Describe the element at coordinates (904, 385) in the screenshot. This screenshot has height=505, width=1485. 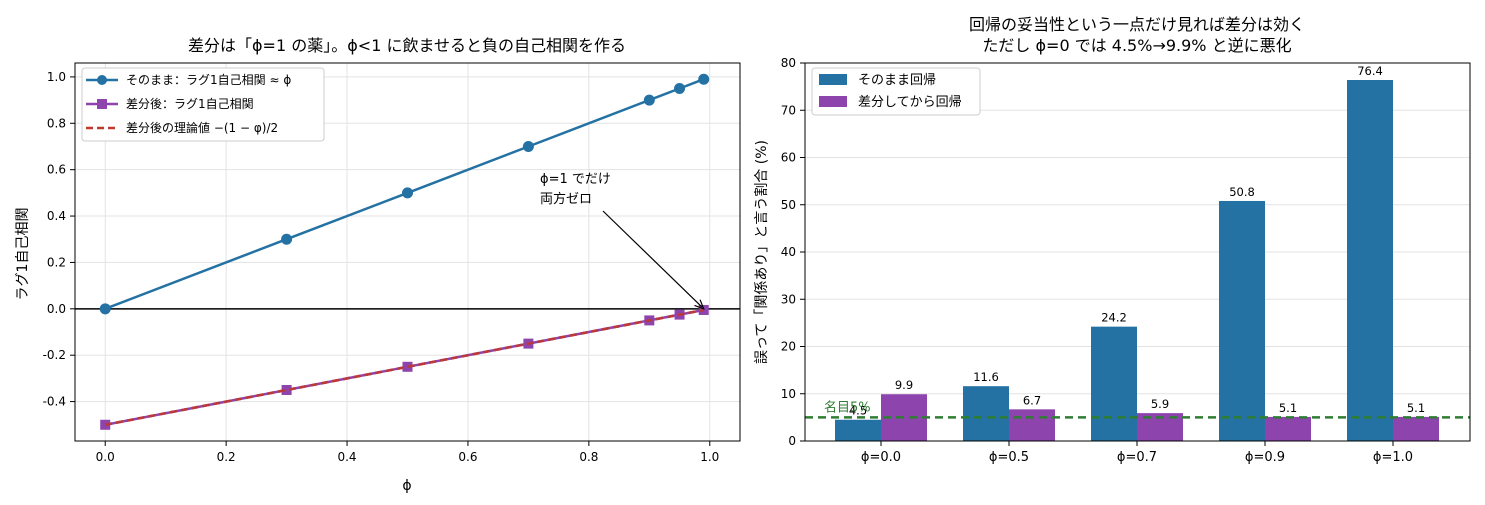
I see `bar-value-label: 9.9` at that location.